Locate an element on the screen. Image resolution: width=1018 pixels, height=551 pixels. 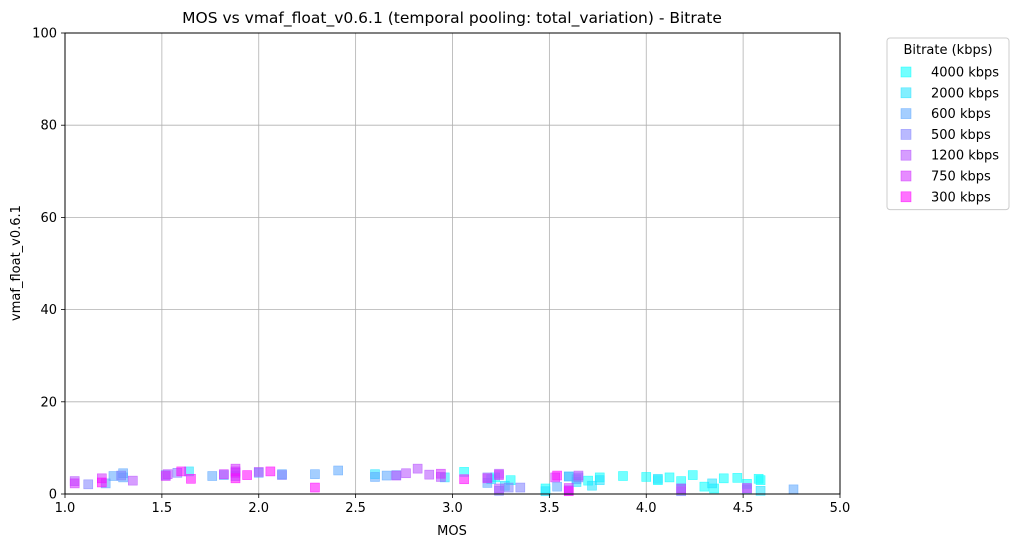
data-points is located at coordinates (434, 480).